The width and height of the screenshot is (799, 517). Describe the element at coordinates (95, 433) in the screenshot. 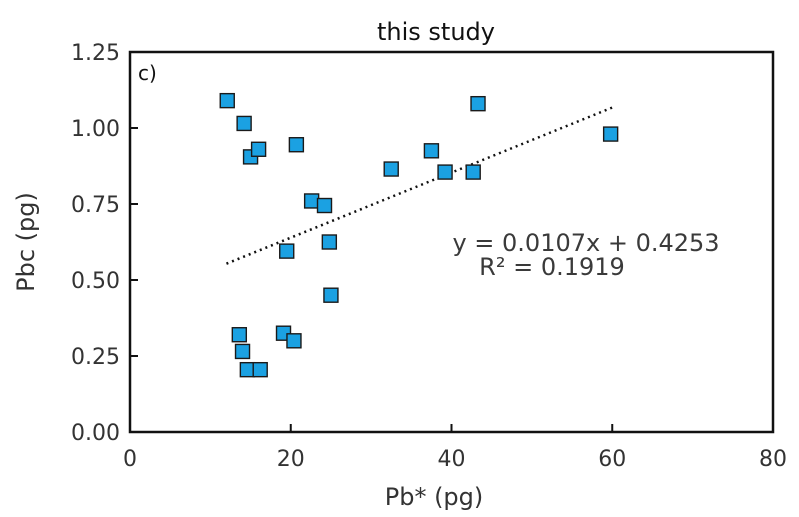

I see `y-tick-label: 0.00` at that location.